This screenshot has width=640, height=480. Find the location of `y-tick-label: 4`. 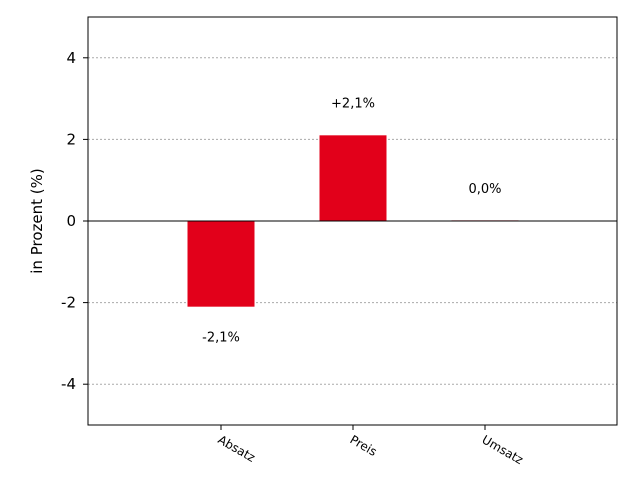

y-tick-label: 4 is located at coordinates (71, 58).